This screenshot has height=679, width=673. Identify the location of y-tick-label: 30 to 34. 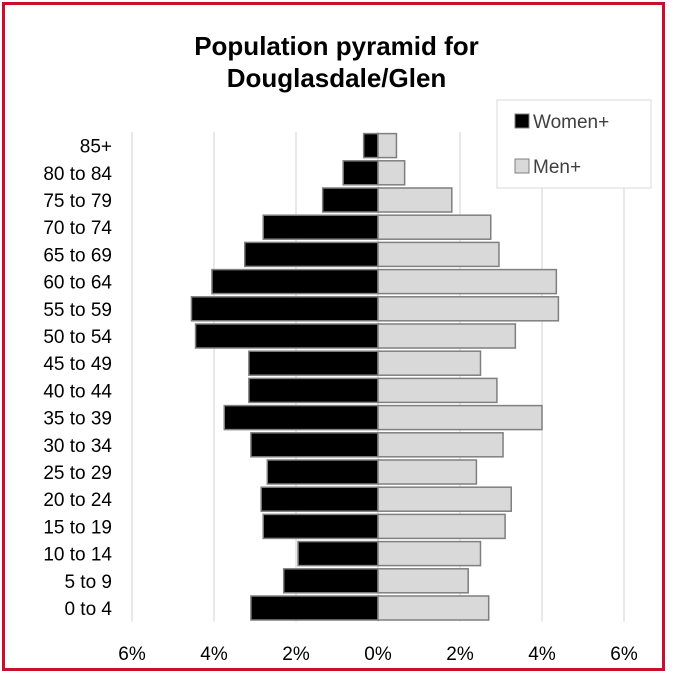
(77, 446).